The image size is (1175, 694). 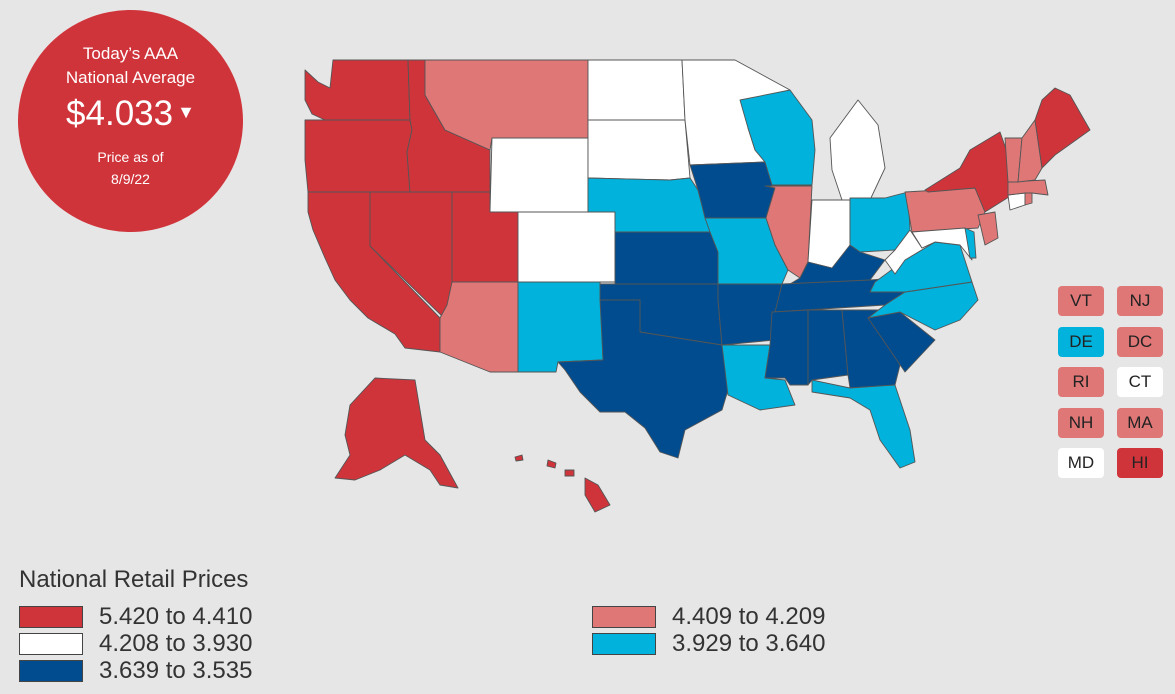 I want to click on state-button-de: DE, so click(x=1081, y=341).